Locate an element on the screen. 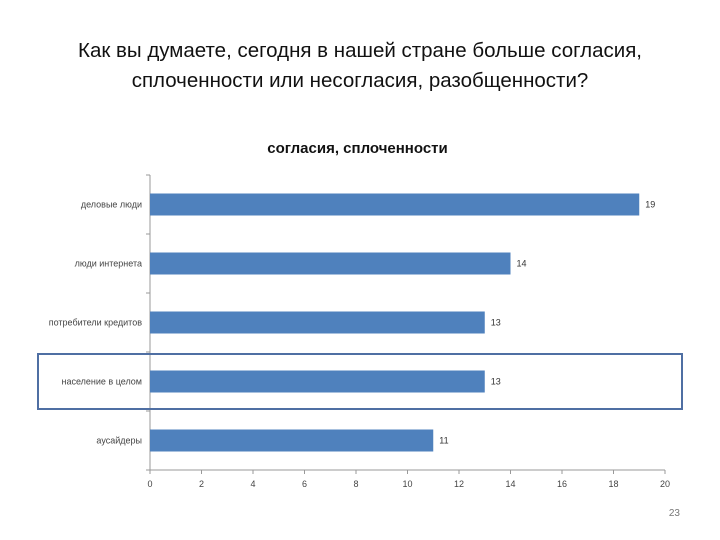 The height and width of the screenshot is (540, 720). highlight-frame is located at coordinates (360, 381).